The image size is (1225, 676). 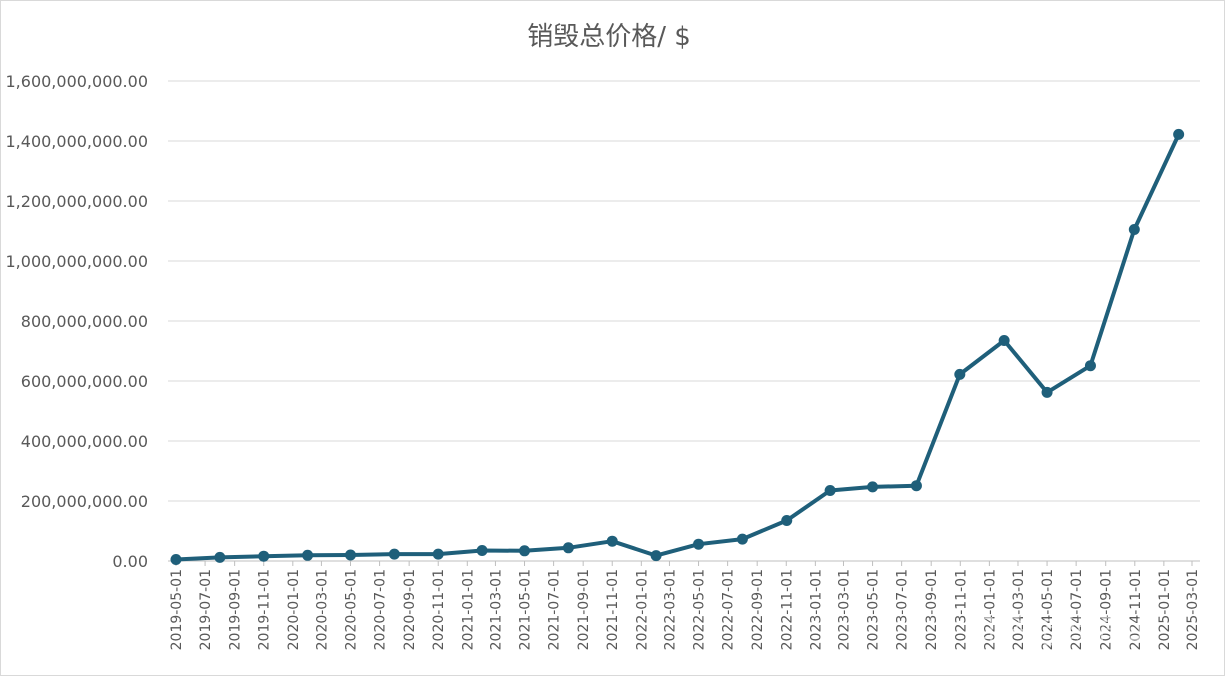 What do you see at coordinates (1077, 609) in the screenshot?
I see `x-tick-label: 2024-07-01` at bounding box center [1077, 609].